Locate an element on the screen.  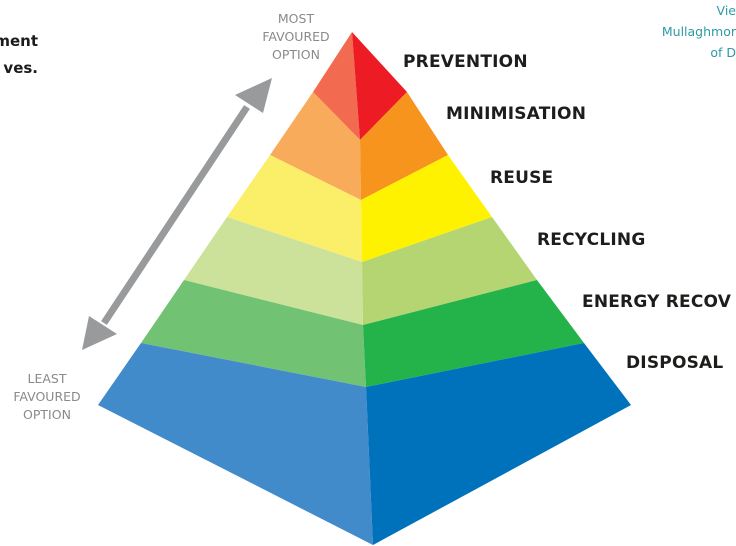
cropped-caption-line-1: Vie is located at coordinates (726, 10).